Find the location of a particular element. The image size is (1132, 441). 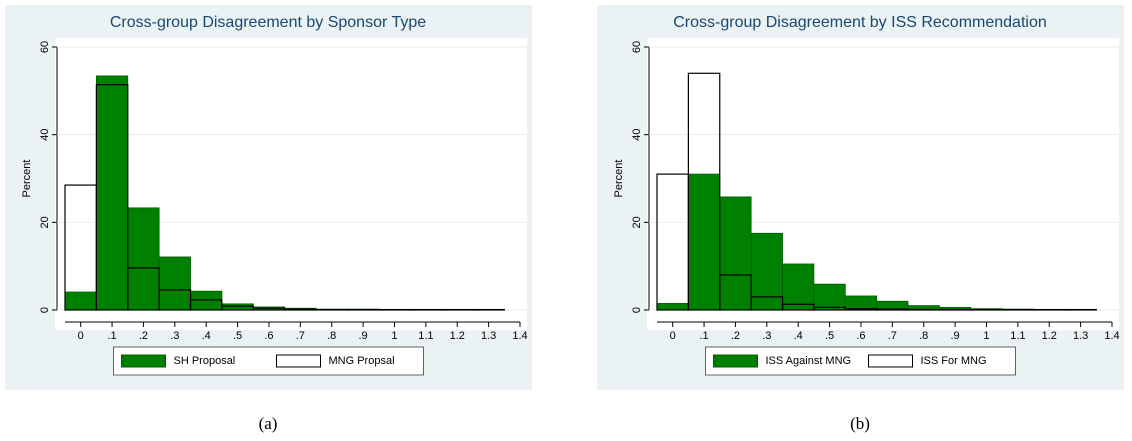

legend-label: SH Proposal is located at coordinates (205, 361).